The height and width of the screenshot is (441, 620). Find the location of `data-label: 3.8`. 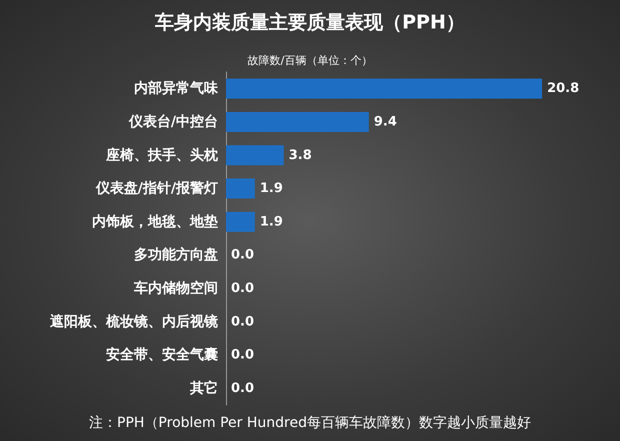

data-label: 3.8 is located at coordinates (300, 155).